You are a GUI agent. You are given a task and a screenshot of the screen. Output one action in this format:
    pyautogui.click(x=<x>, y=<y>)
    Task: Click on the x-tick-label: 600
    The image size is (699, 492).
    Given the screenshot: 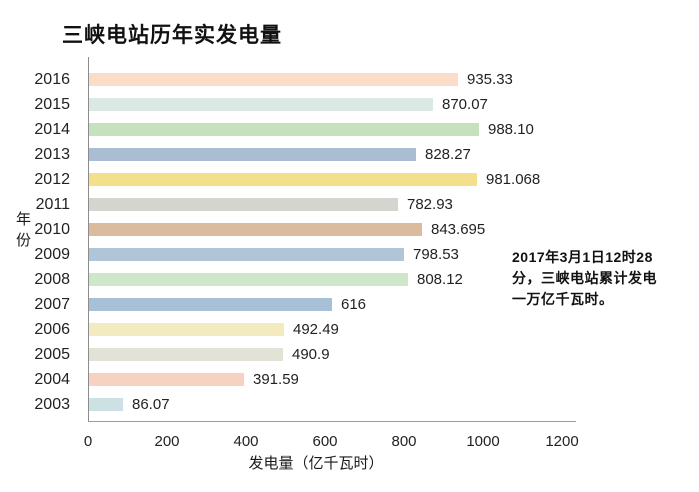 What is the action you would take?
    pyautogui.click(x=325, y=441)
    